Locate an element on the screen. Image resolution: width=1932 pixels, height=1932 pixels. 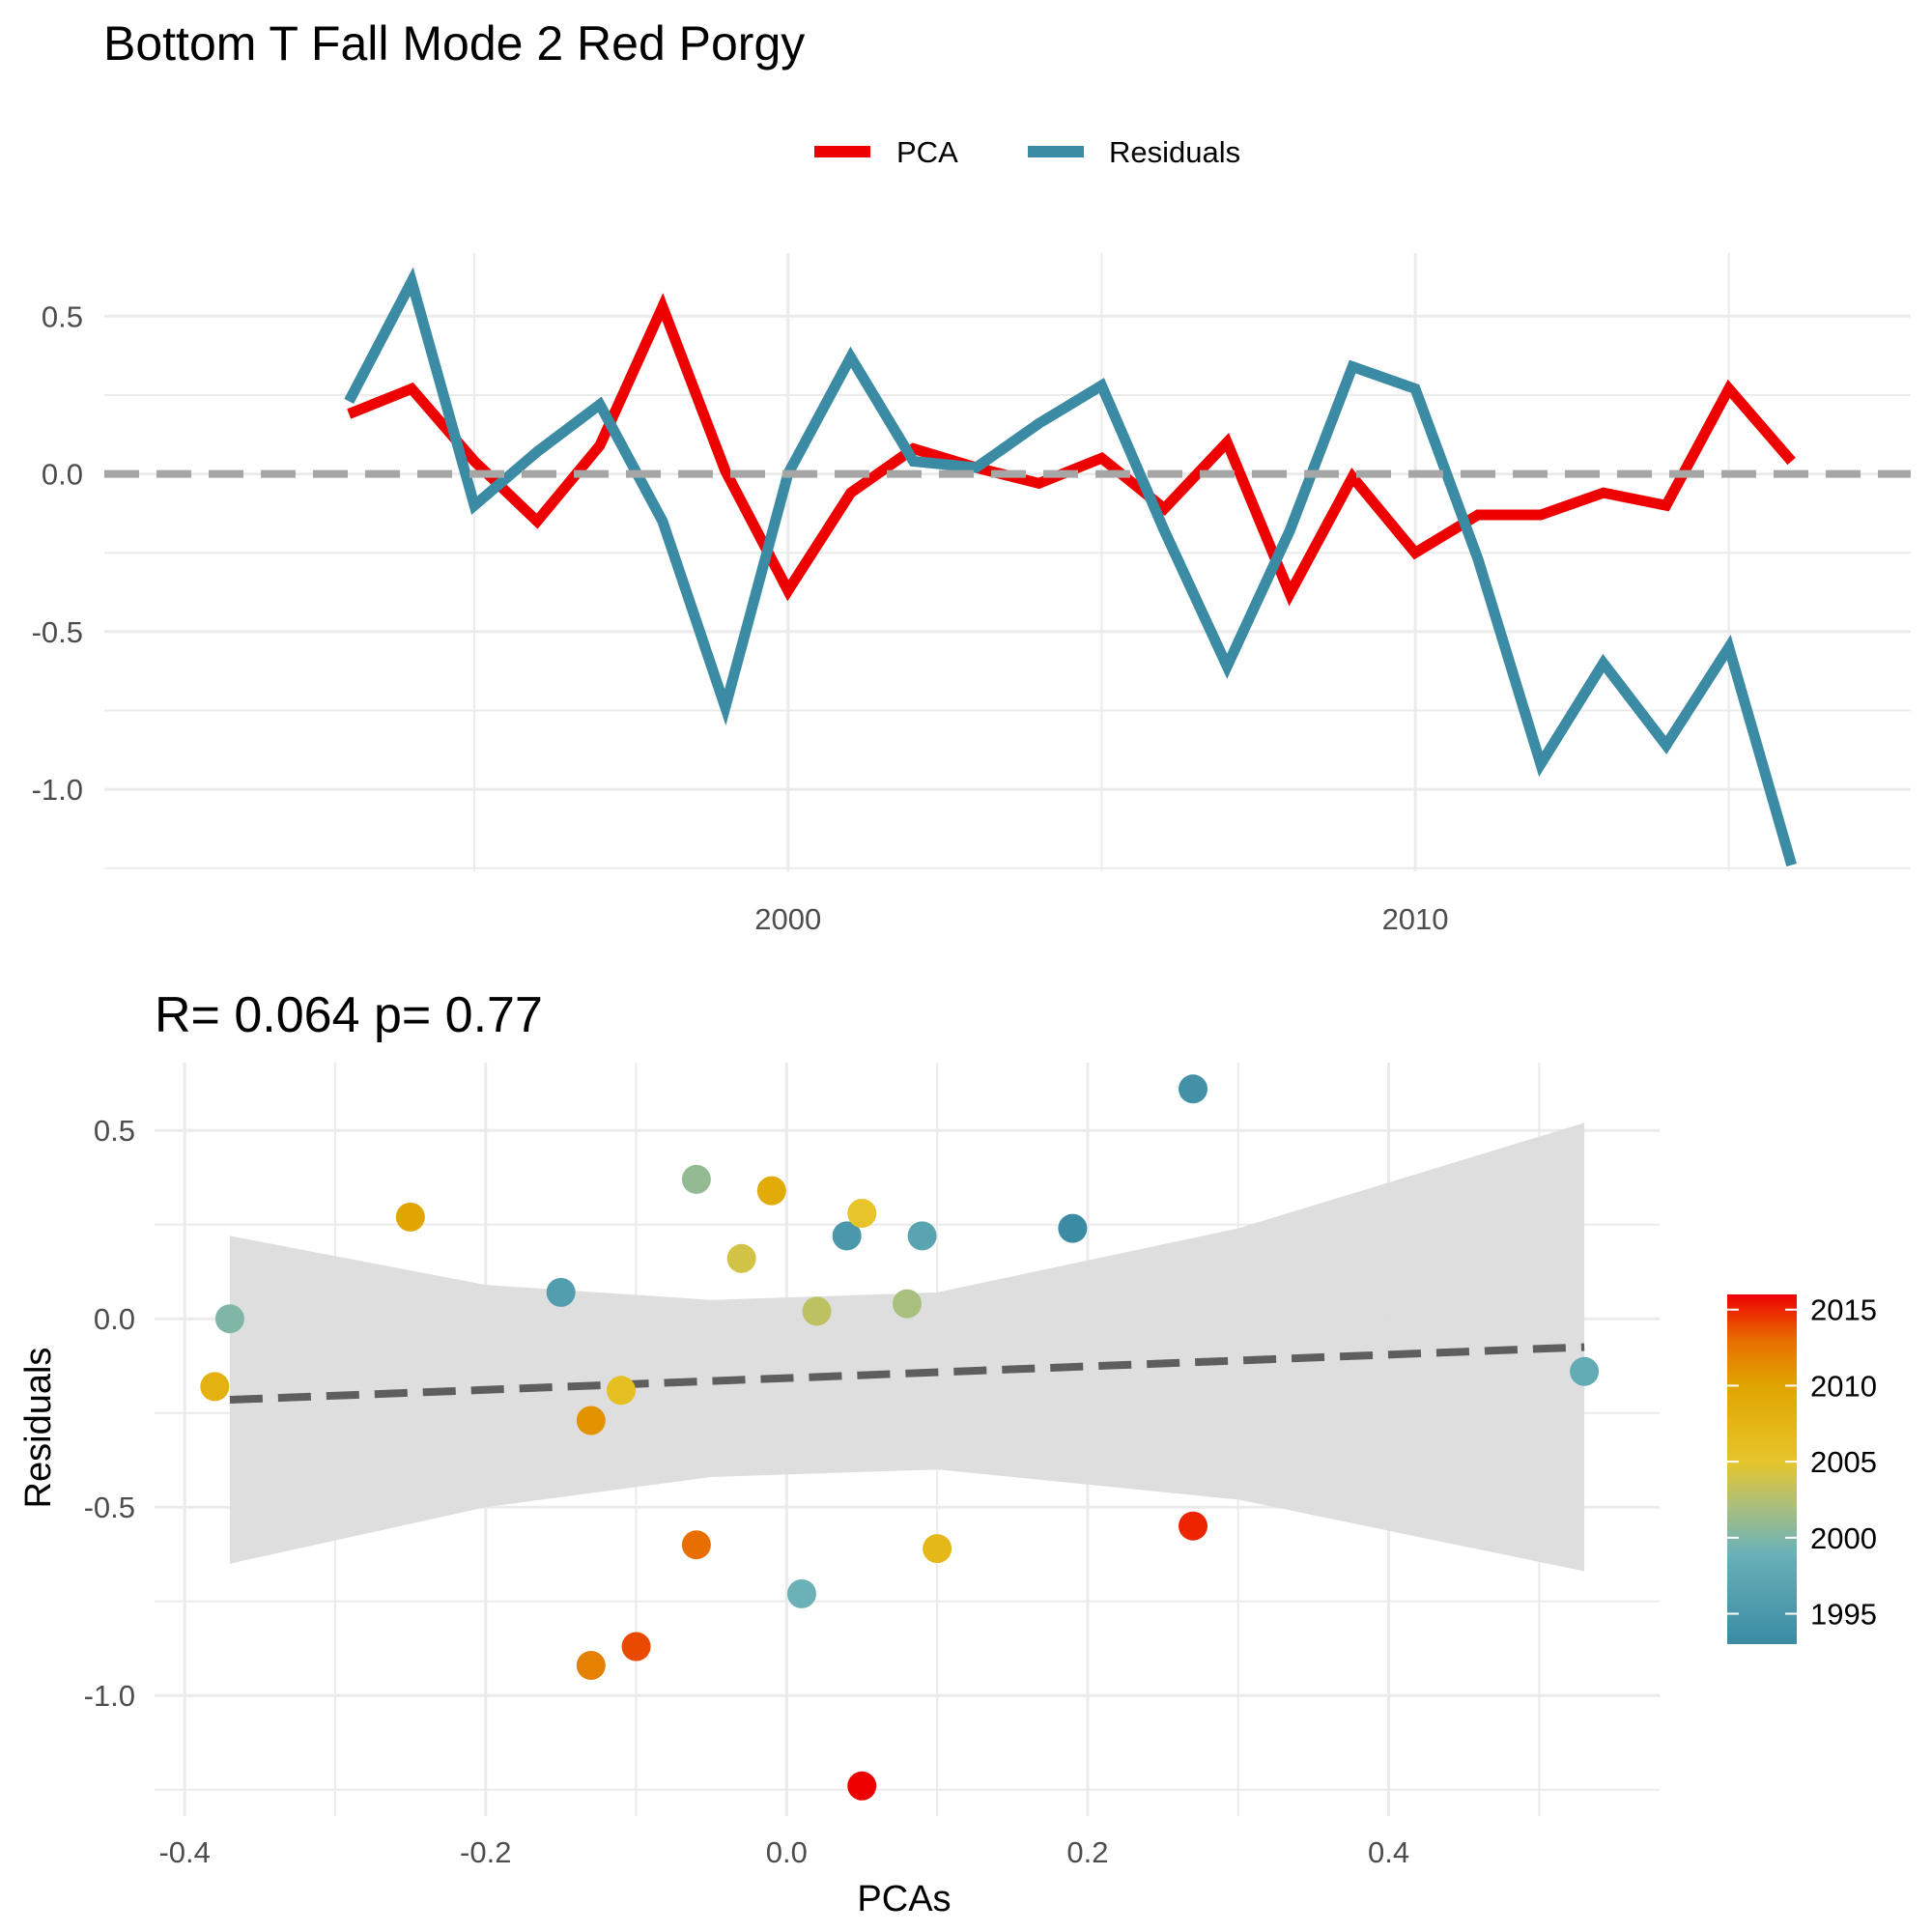
colorbar-label: 1995 is located at coordinates (1843, 1615).